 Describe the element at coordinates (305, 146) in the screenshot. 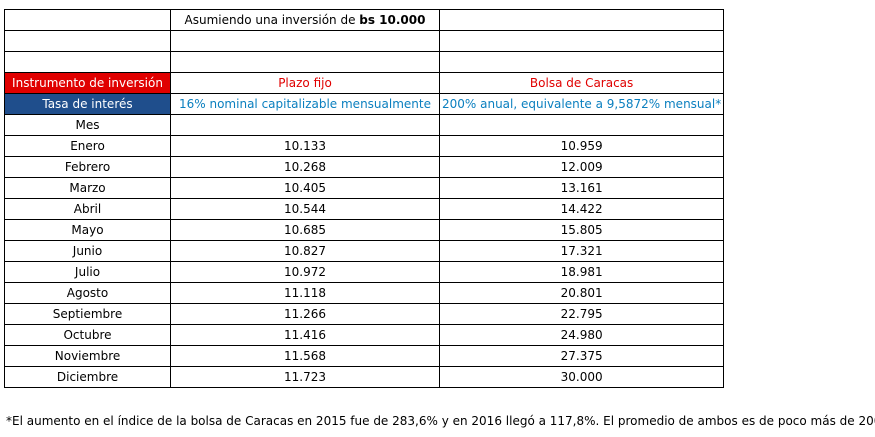

I see `plazo-fijo-value: 10.133` at that location.